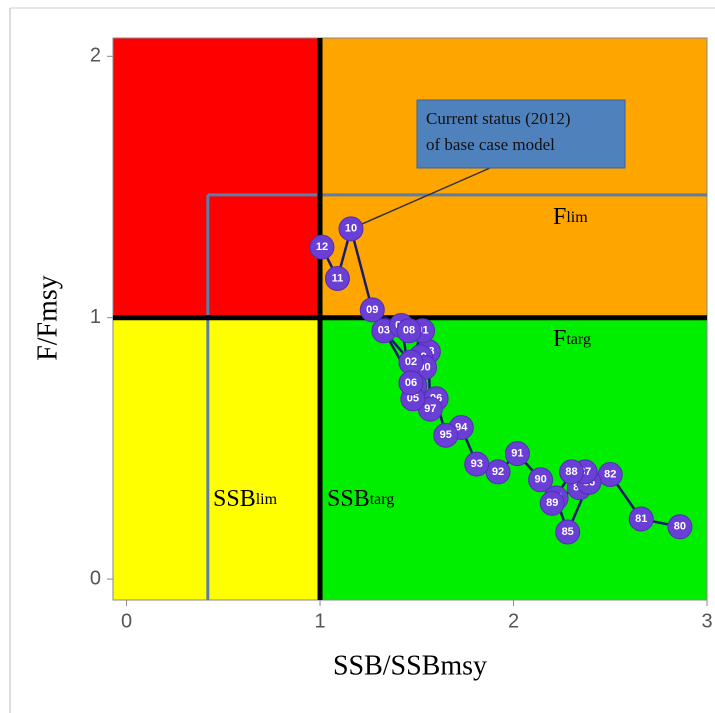 The width and height of the screenshot is (715, 713). What do you see at coordinates (461, 427) in the screenshot?
I see `point-label: 94` at bounding box center [461, 427].